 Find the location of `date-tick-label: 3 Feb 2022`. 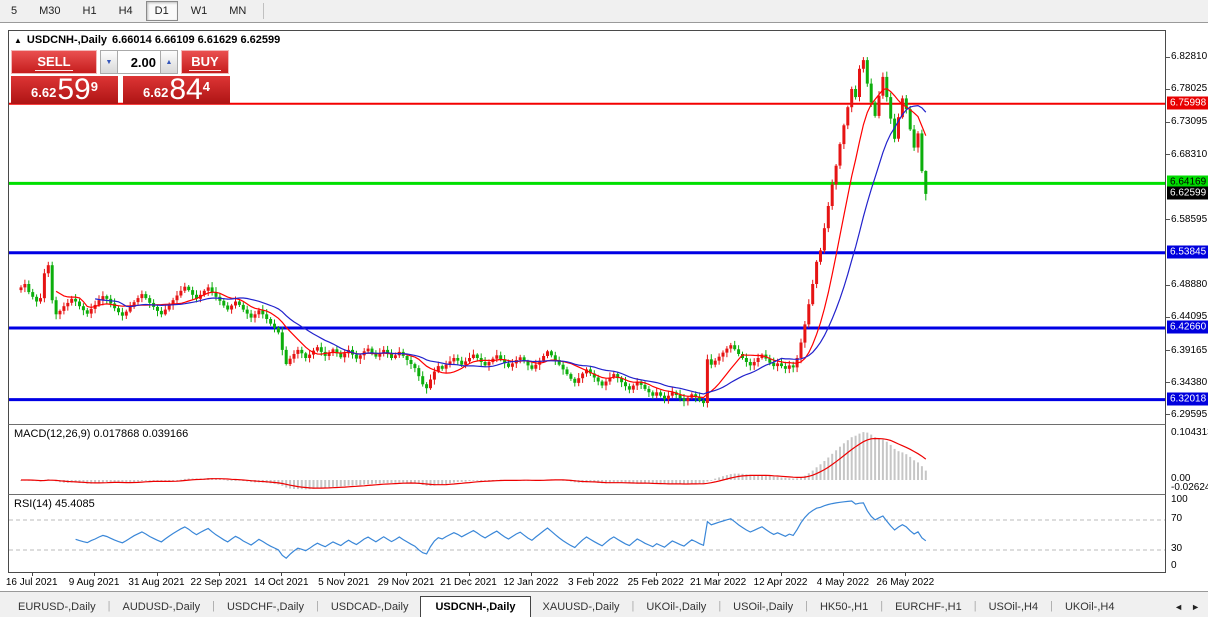

date-tick-label: 3 Feb 2022 is located at coordinates (593, 582).